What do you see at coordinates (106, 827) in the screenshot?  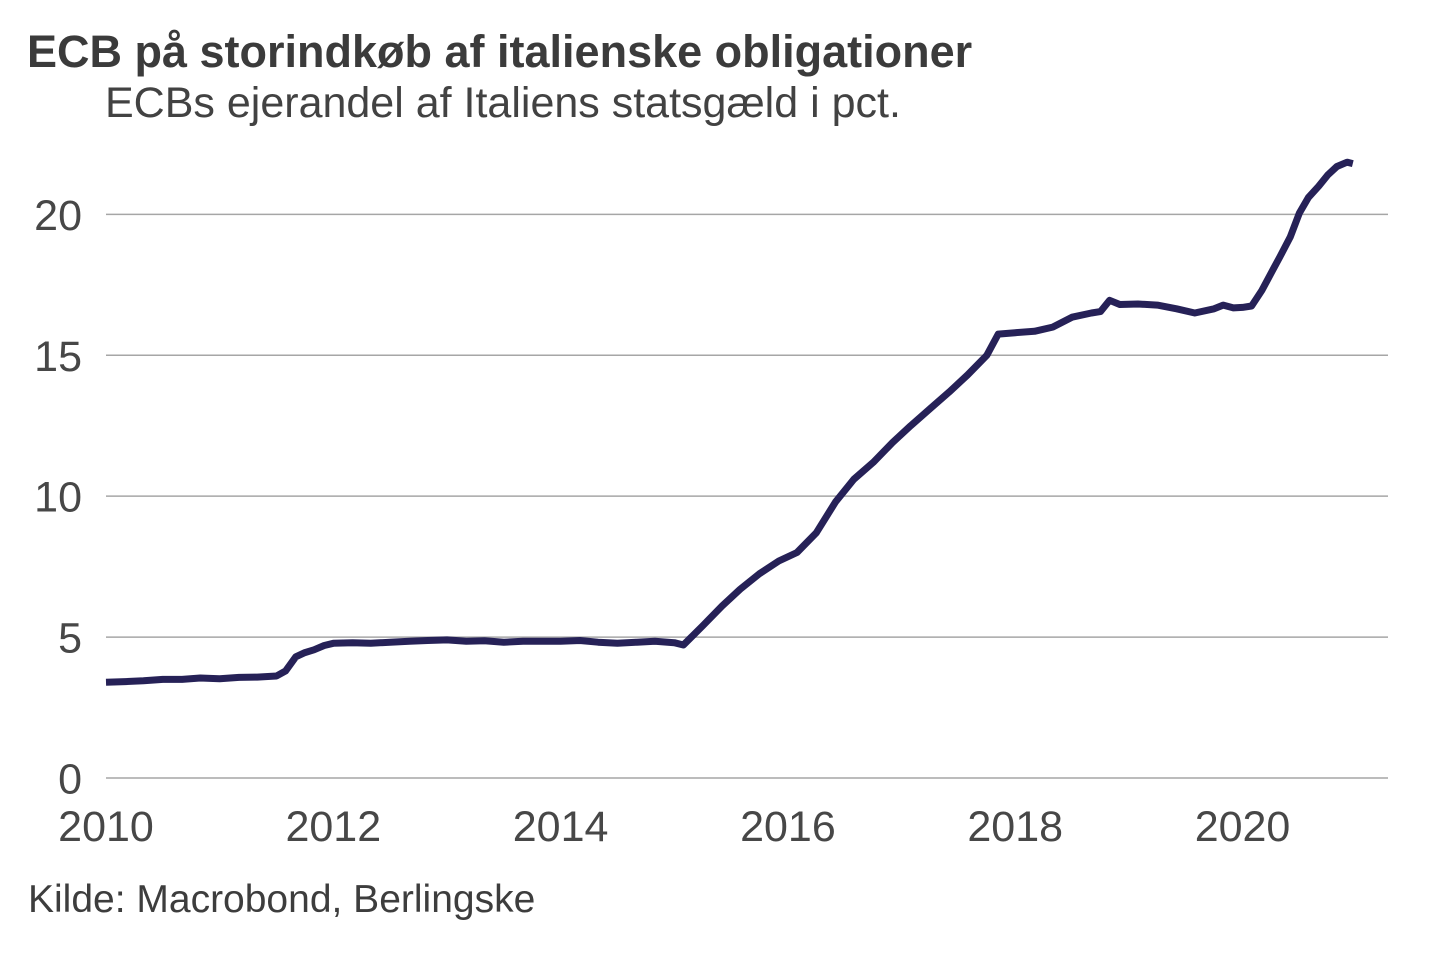 I see `x-tick-label-2010: 2010` at bounding box center [106, 827].